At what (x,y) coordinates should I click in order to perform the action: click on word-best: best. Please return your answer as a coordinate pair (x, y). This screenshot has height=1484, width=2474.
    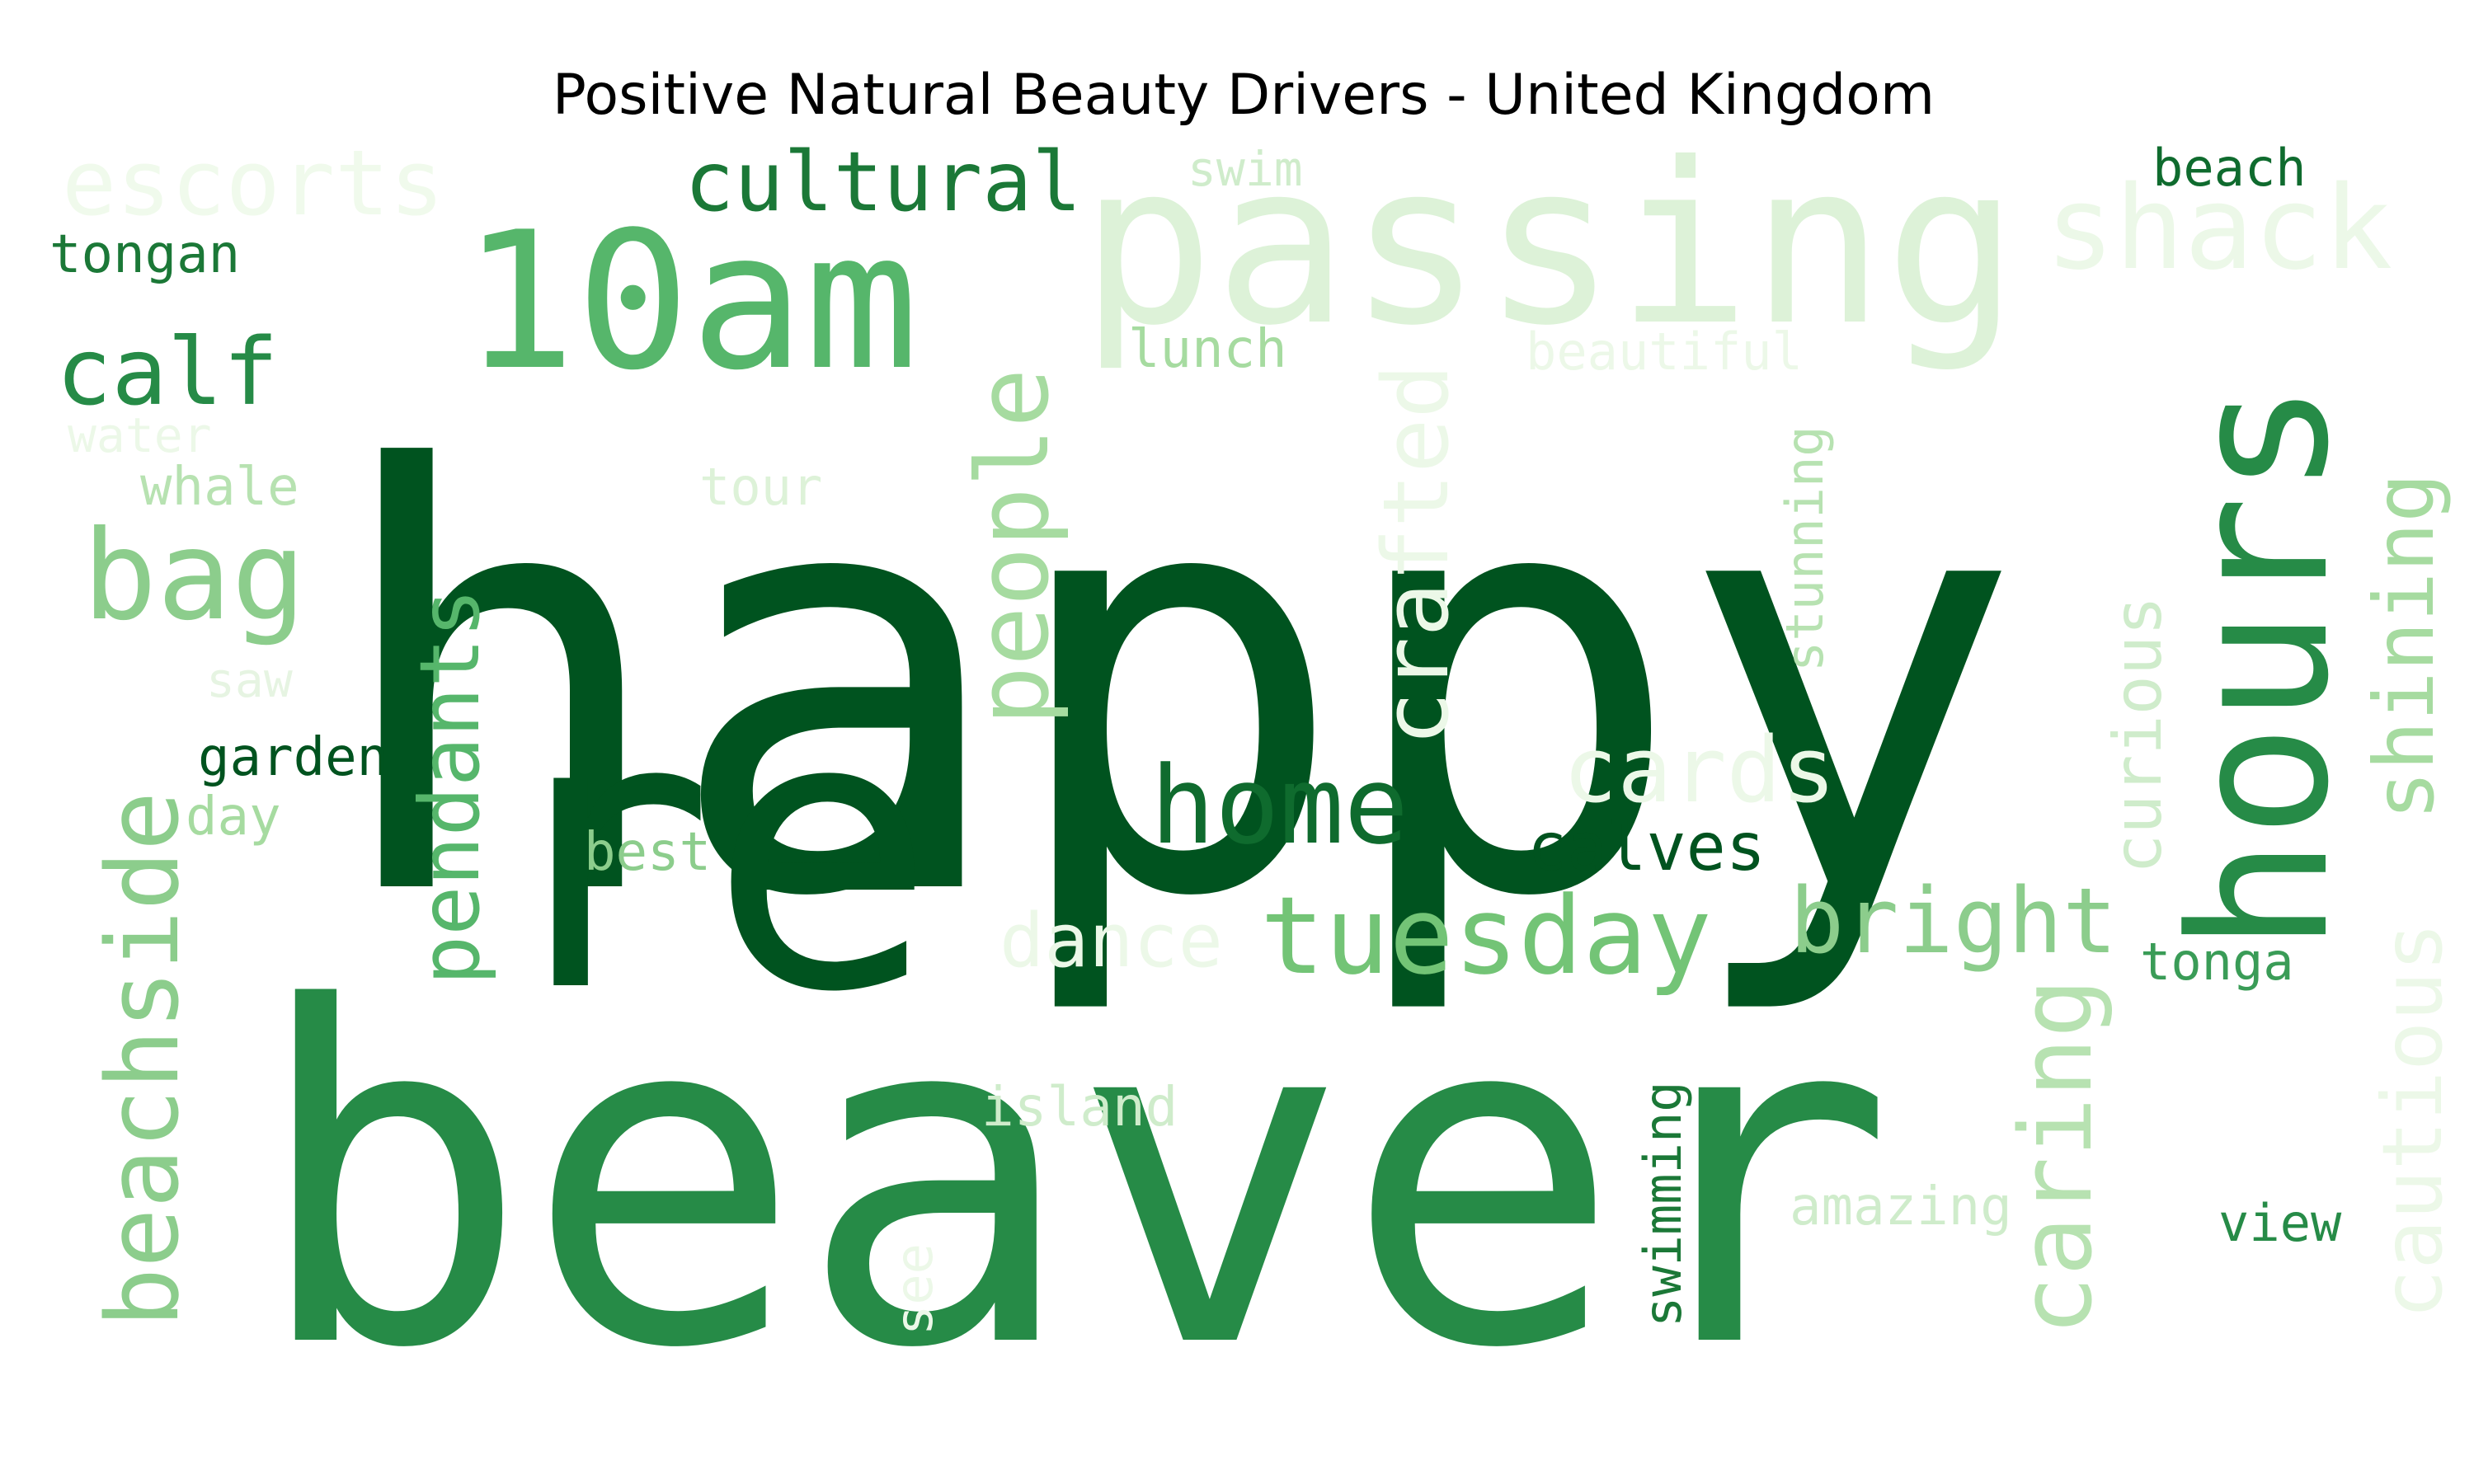
    Looking at the image, I should click on (647, 852).